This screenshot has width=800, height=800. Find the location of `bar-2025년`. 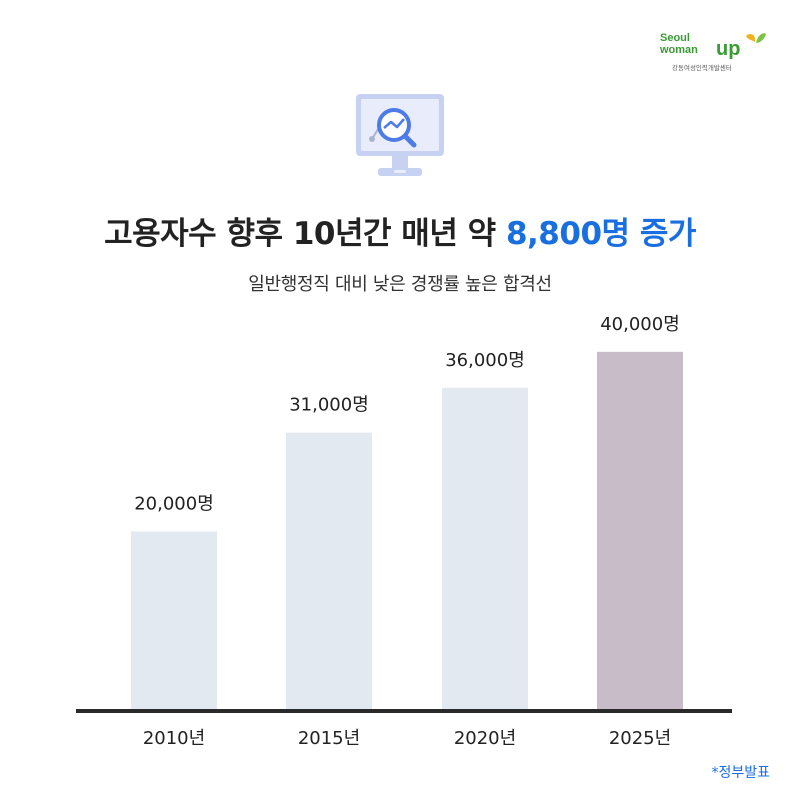

bar-2025년 is located at coordinates (640, 531).